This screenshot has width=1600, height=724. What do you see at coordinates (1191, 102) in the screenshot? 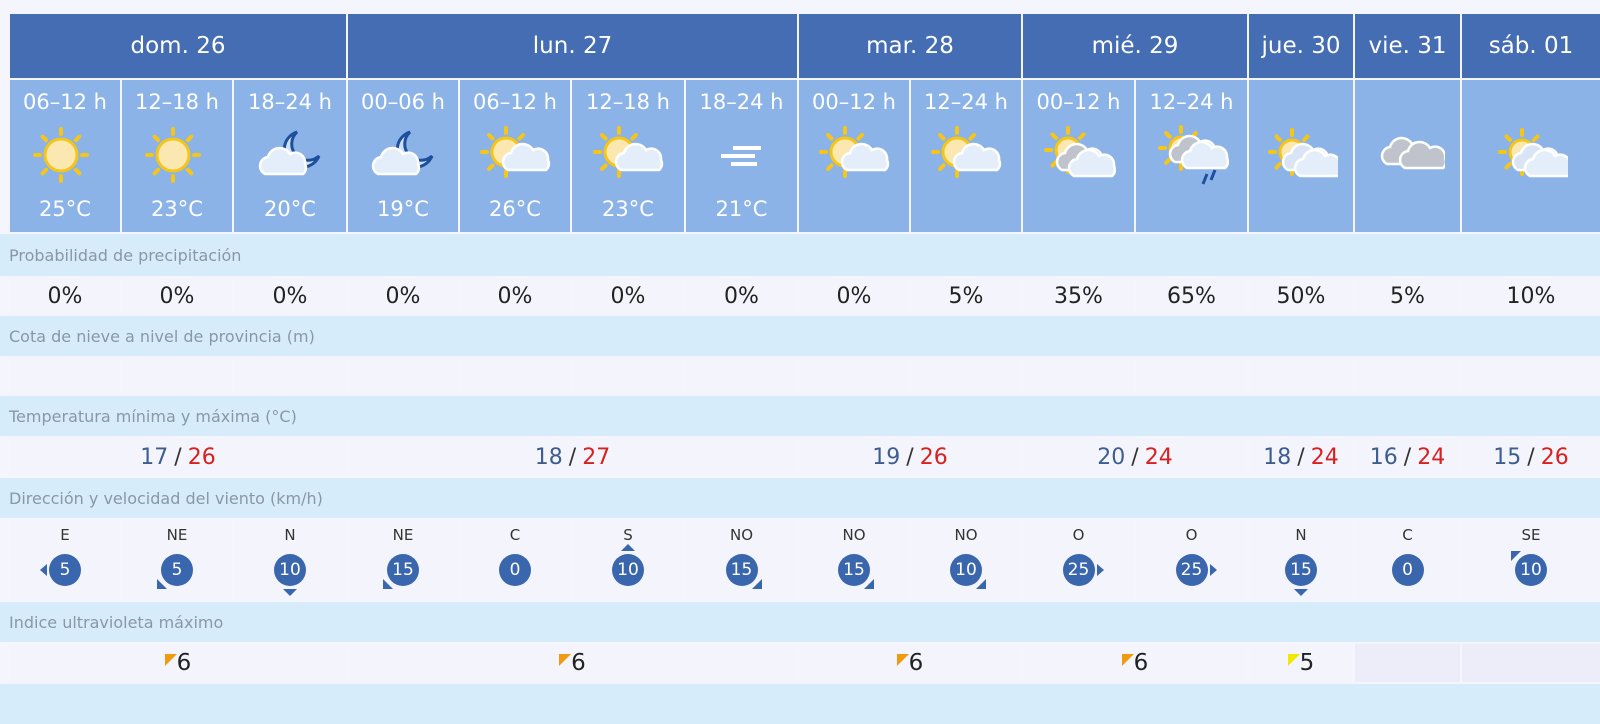
I see `slot-time: 12–24 h` at bounding box center [1191, 102].